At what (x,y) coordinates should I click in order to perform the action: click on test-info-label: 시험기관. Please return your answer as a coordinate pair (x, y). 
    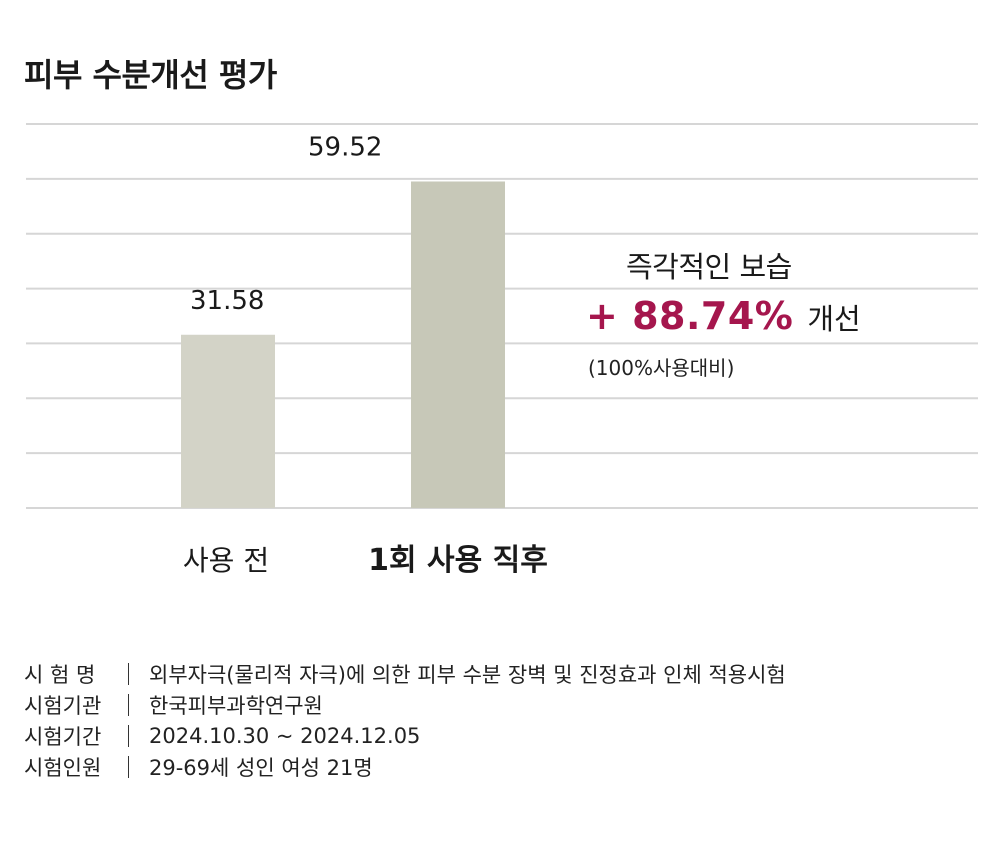
    Looking at the image, I should click on (63, 705).